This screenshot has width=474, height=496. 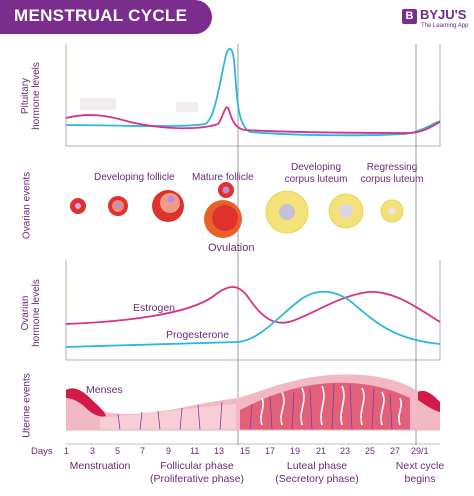 What do you see at coordinates (86, 402) in the screenshot?
I see `menses-blood` at bounding box center [86, 402].